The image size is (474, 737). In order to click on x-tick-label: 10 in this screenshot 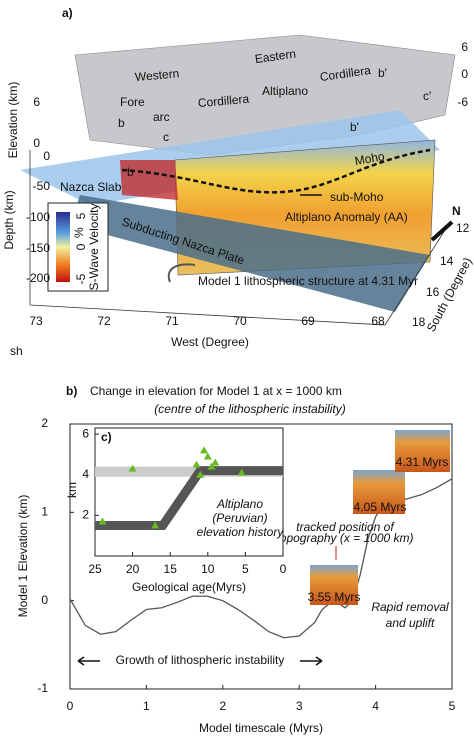, I will do `click(208, 569)`.